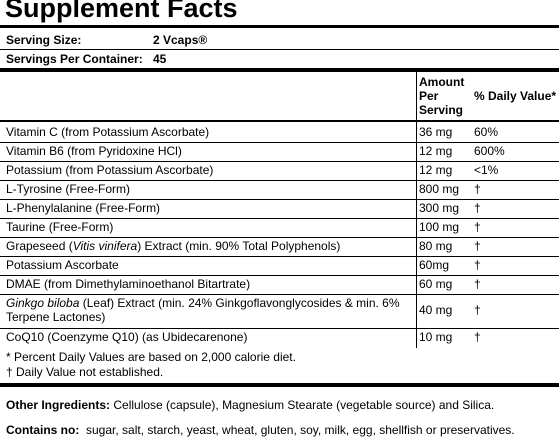  What do you see at coordinates (442, 82) in the screenshot?
I see `amount-header-1: Amount` at bounding box center [442, 82].